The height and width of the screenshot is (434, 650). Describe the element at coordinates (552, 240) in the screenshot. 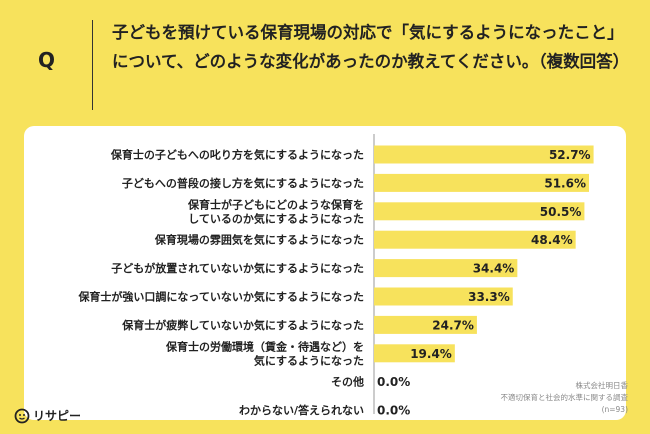

I see `value-label: 48.4%` at that location.